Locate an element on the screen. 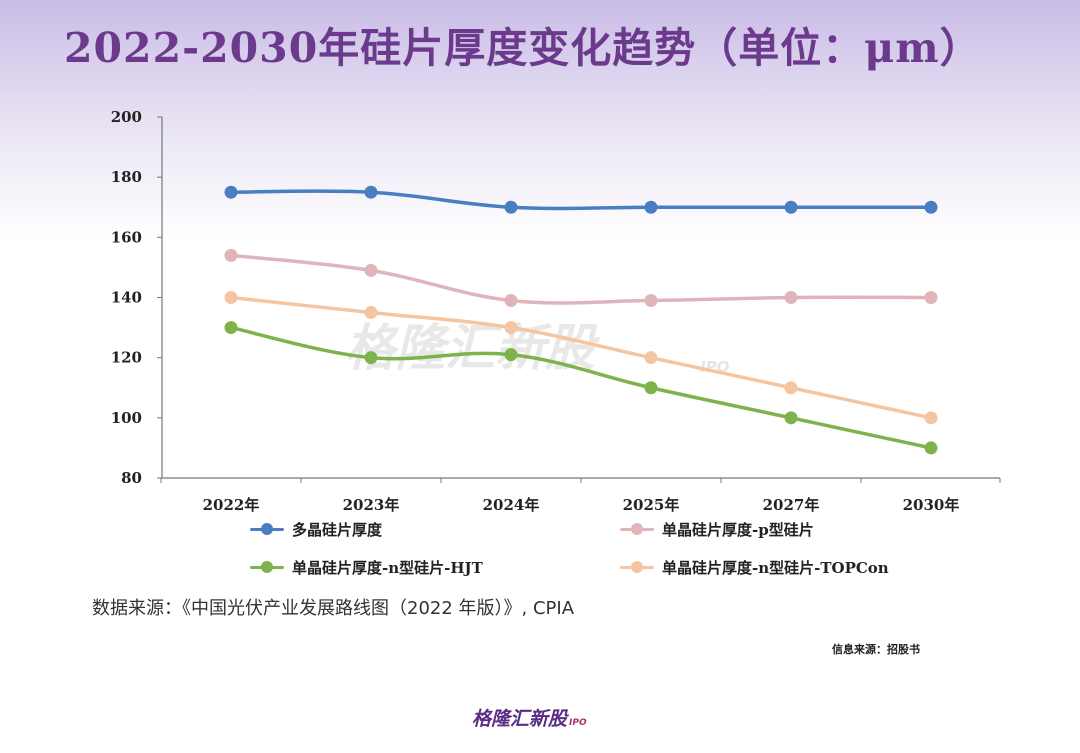 The height and width of the screenshot is (753, 1080). x-tick-label: 2025年 is located at coordinates (651, 505).